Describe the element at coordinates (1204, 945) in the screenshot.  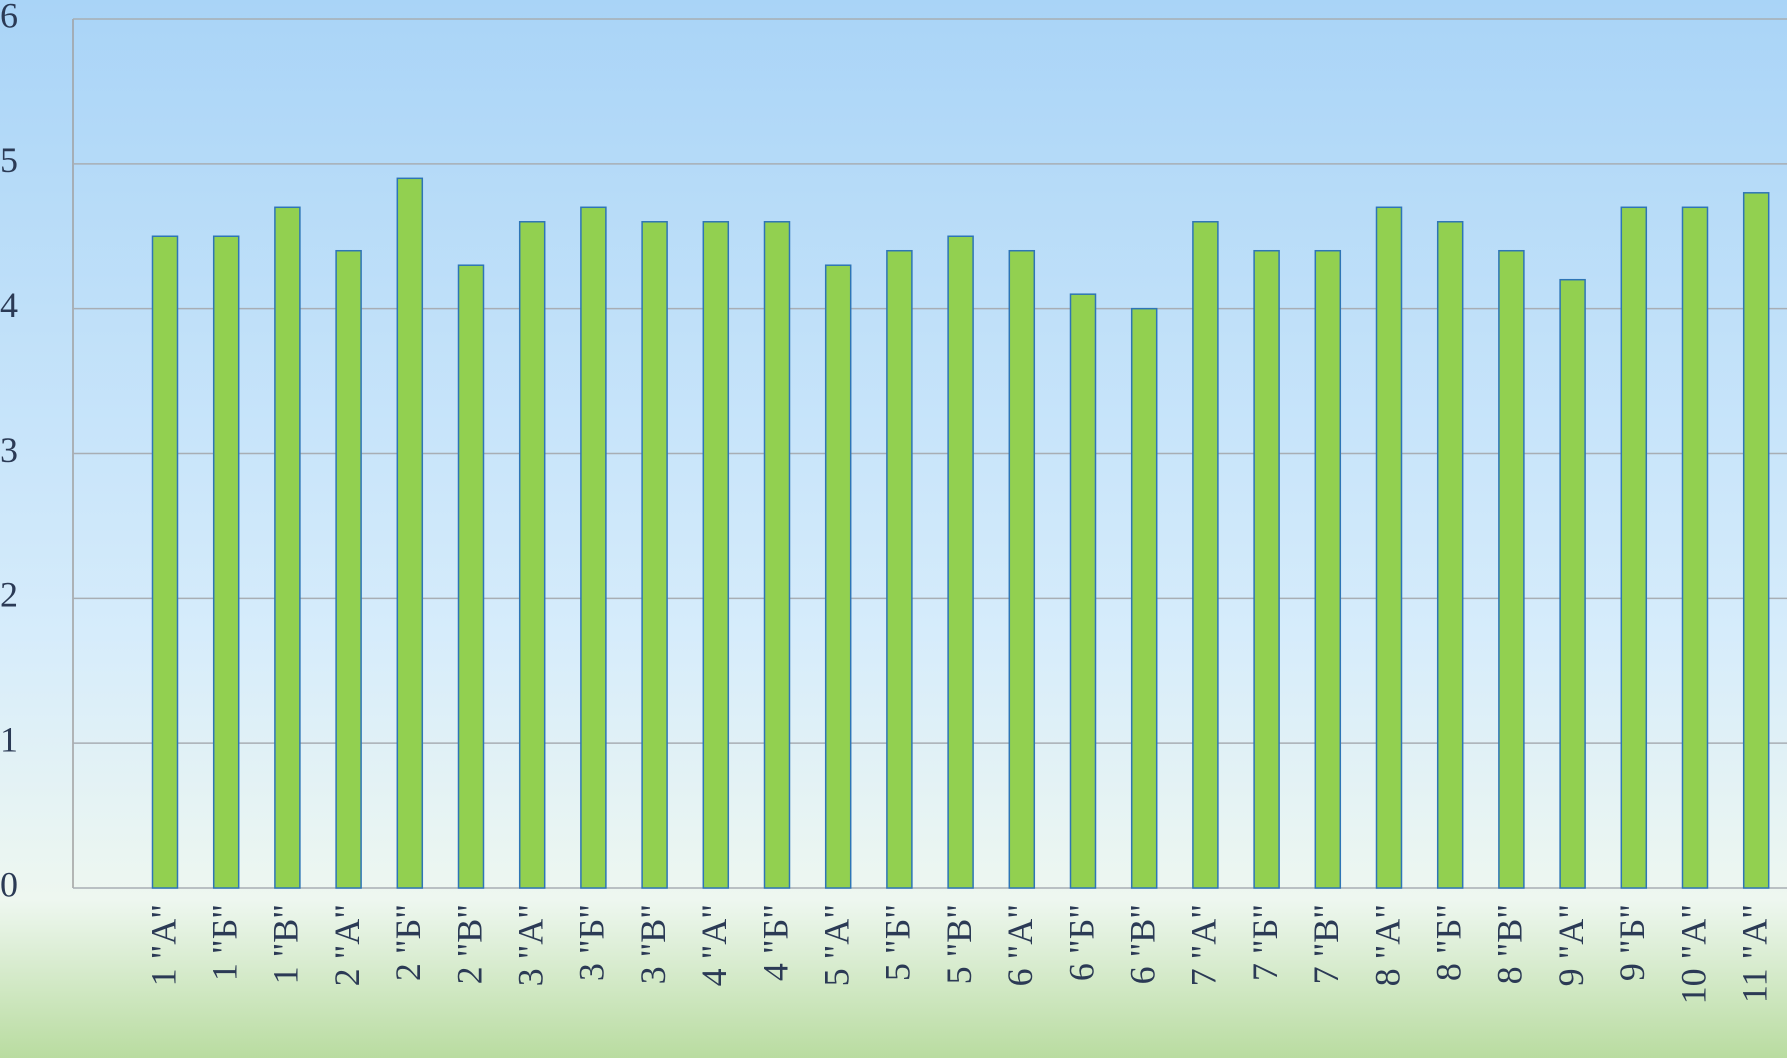
I see `x-tick-label: 7 "А"` at that location.